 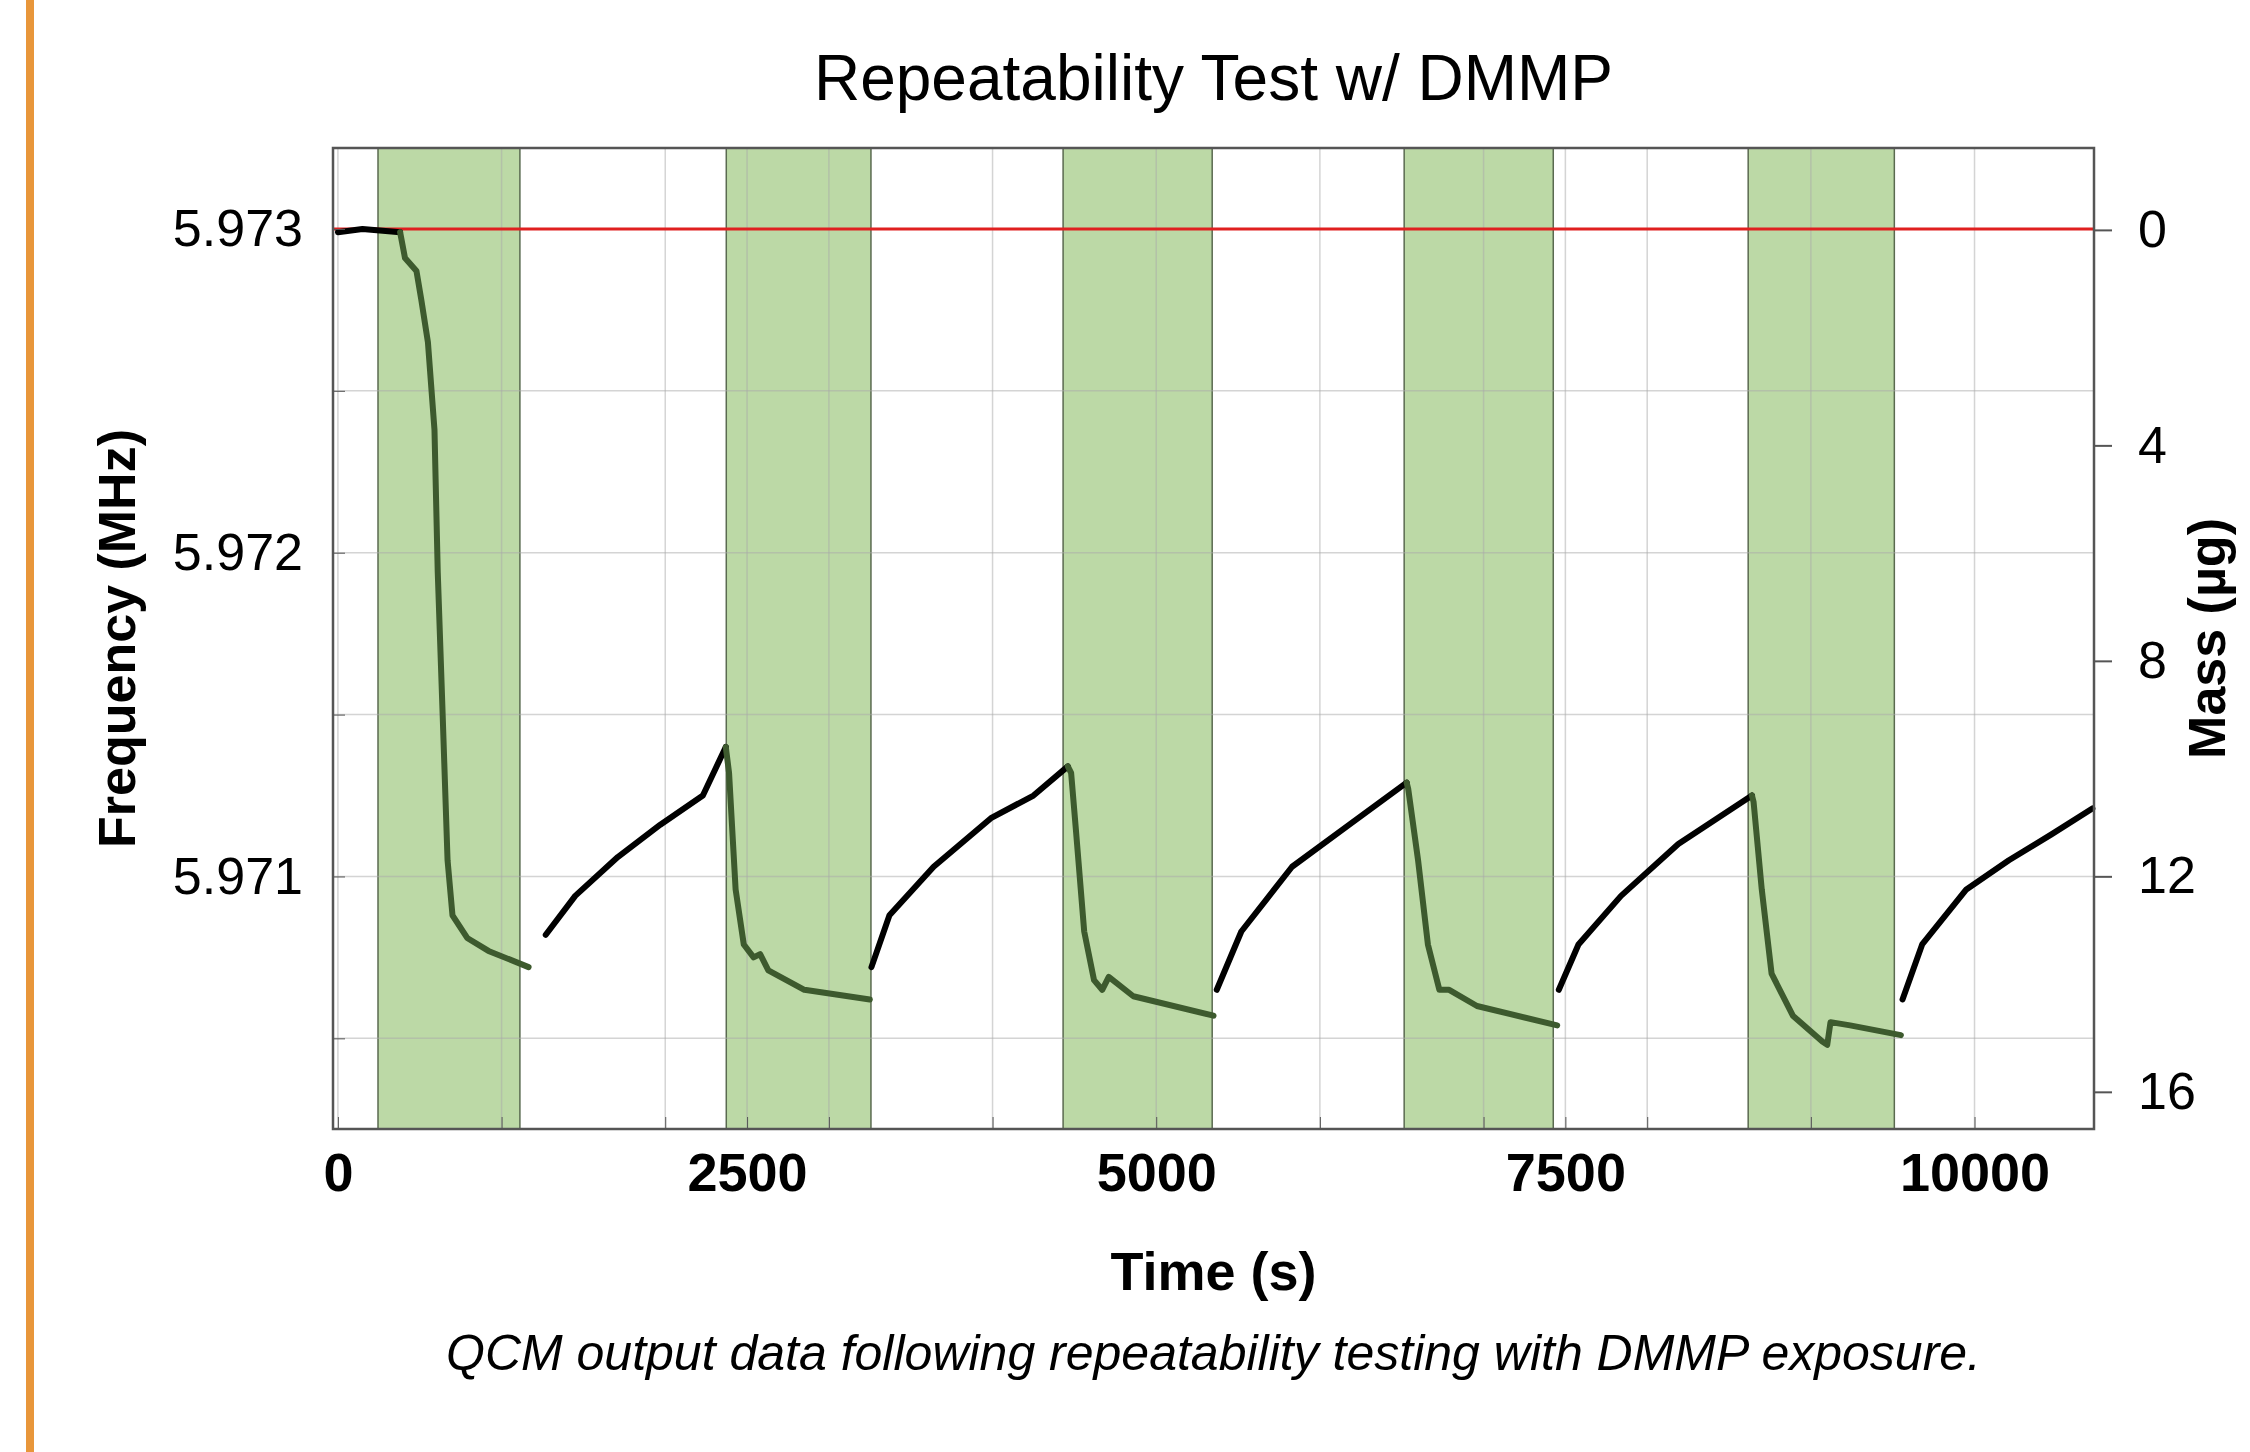 What do you see at coordinates (1213, 78) in the screenshot?
I see `chart-title: Repeatability Test w/ DMMP` at bounding box center [1213, 78].